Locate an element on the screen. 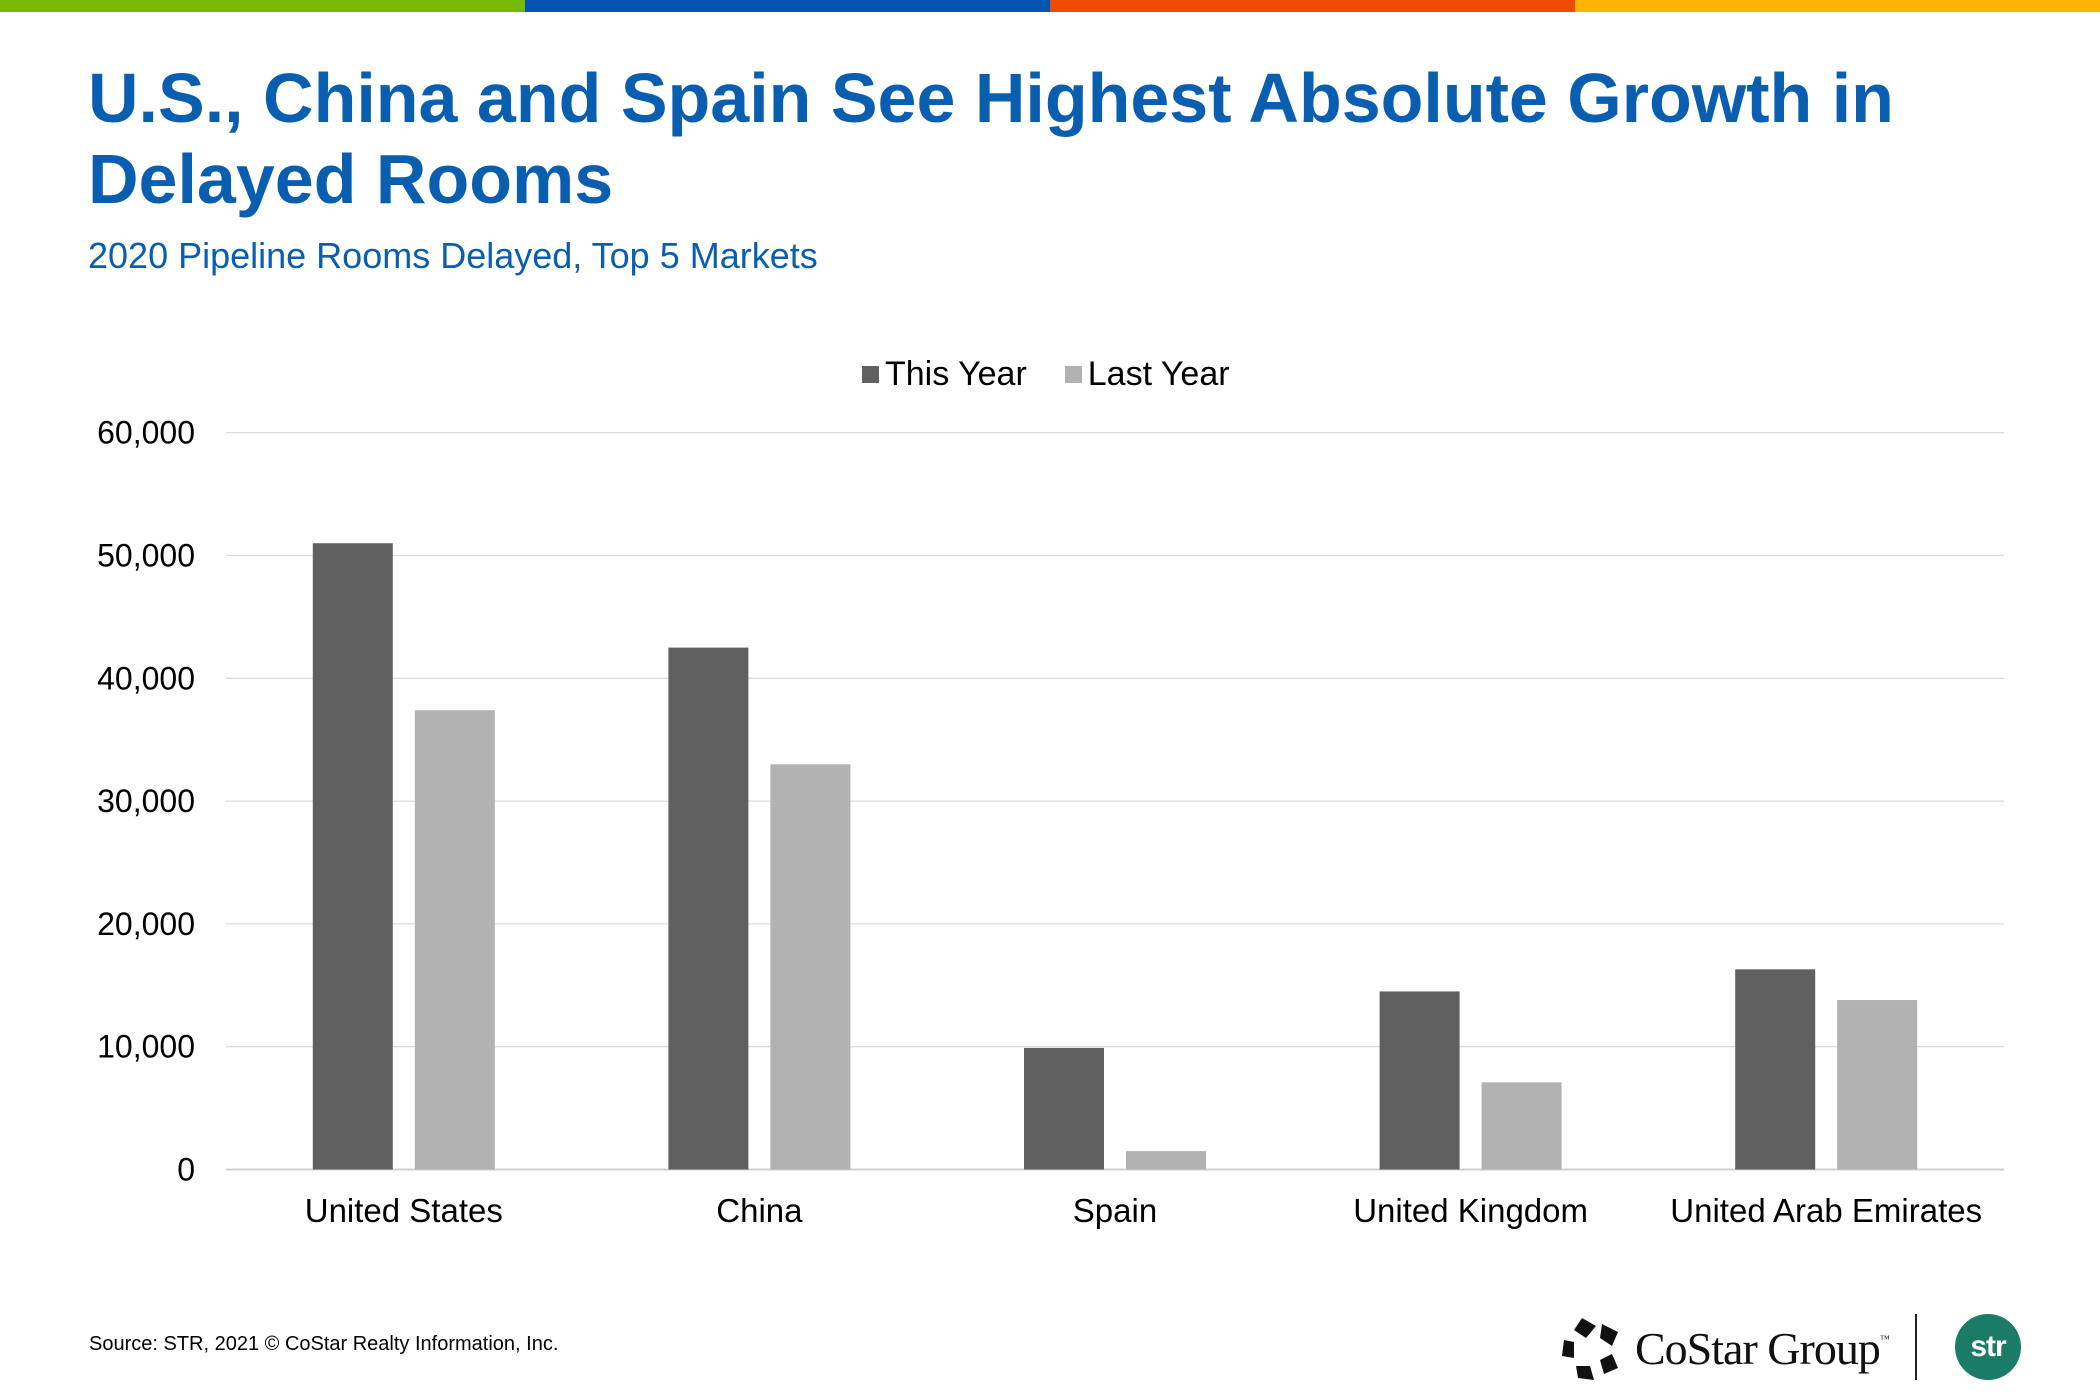  top-color-stripe is located at coordinates (1050, 6).